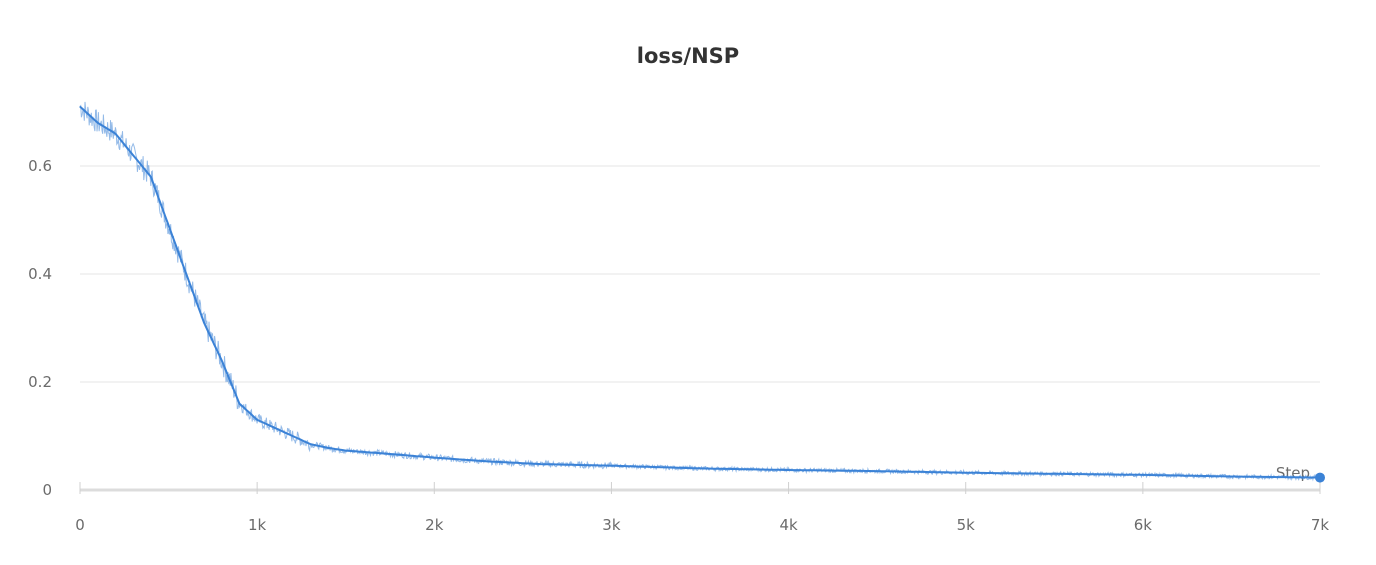  I want to click on x-tick-label: 5k, so click(966, 525).